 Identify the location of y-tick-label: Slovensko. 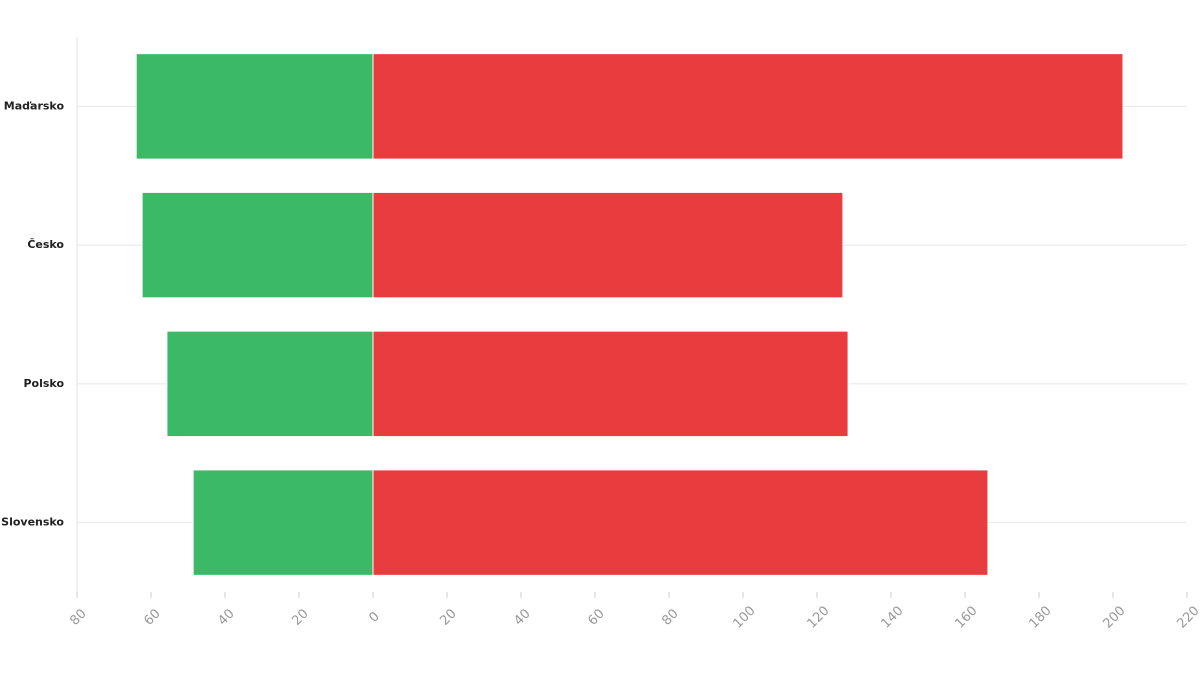
(32, 522).